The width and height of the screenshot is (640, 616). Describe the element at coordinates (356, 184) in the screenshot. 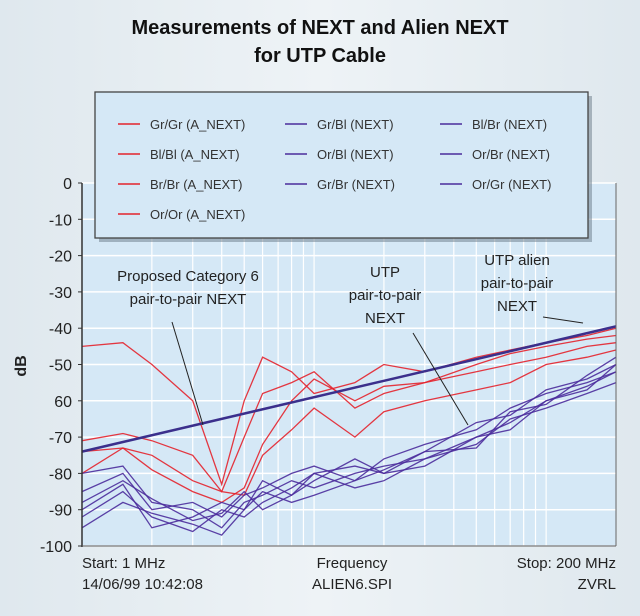

I see `legend-label: Gr/Br (NEXT)` at that location.